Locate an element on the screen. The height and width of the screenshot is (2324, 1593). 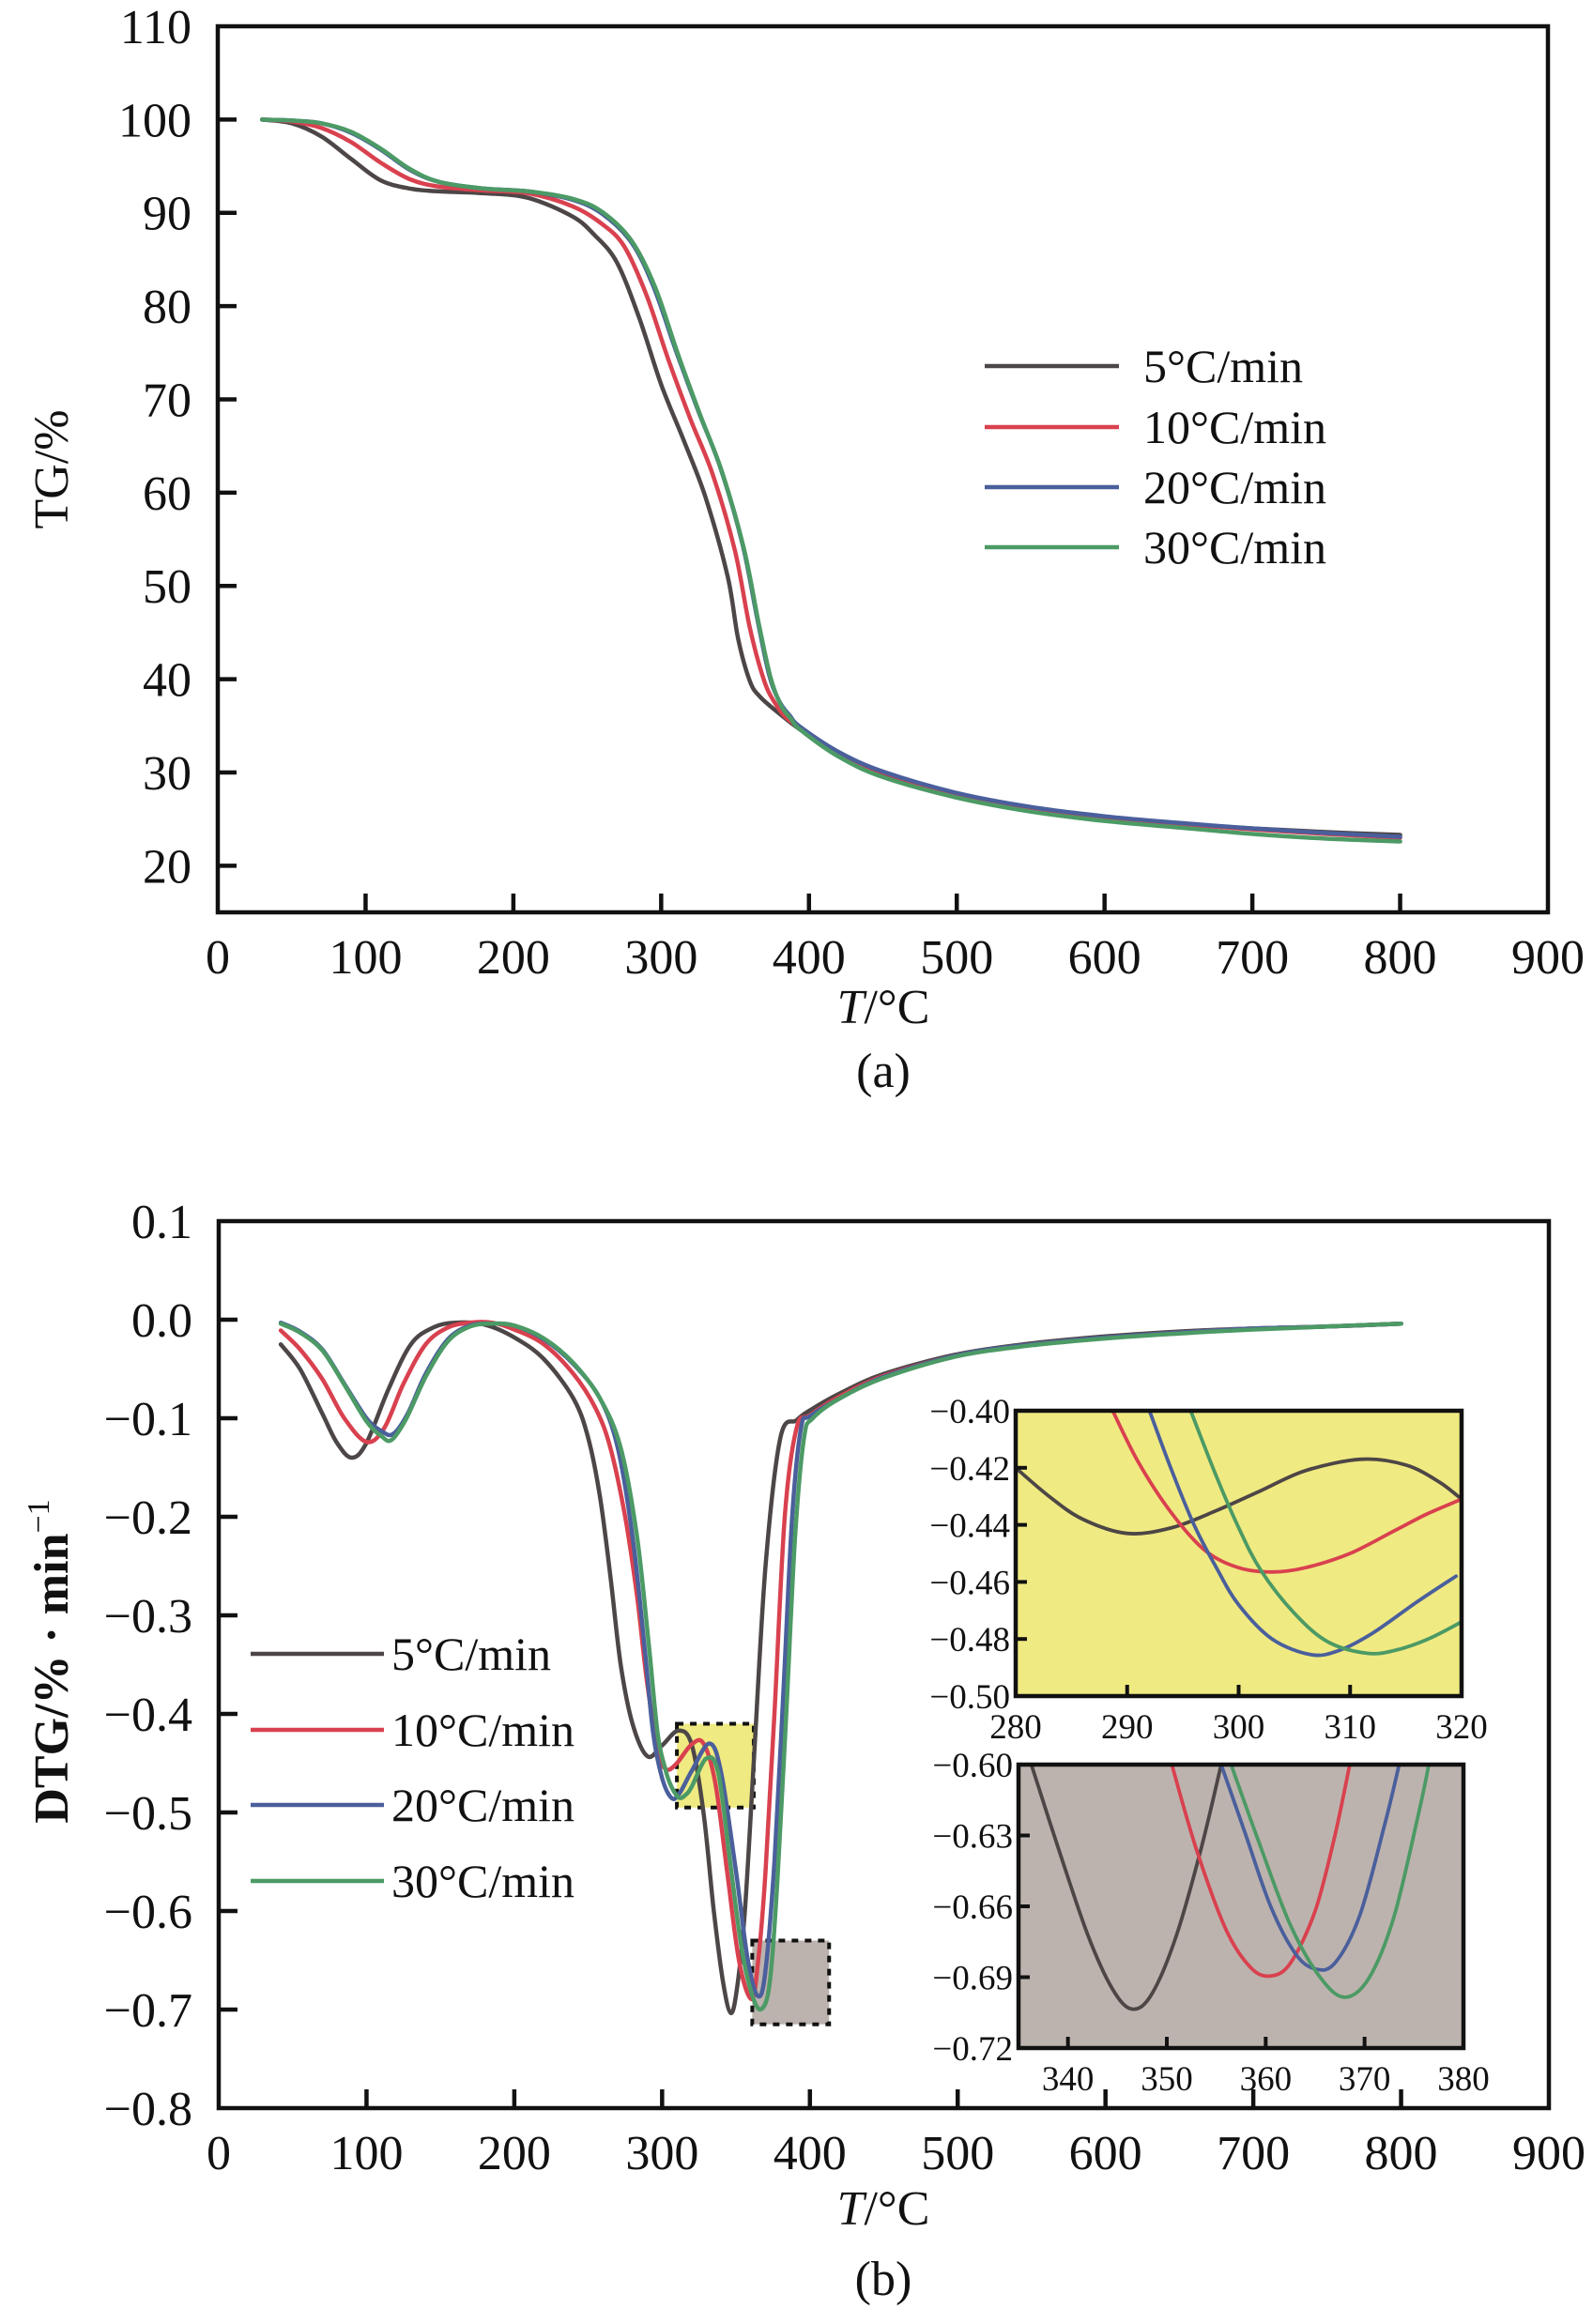
dtg-inset-1-y-tick-label: −0.46 is located at coordinates (970, 1583).